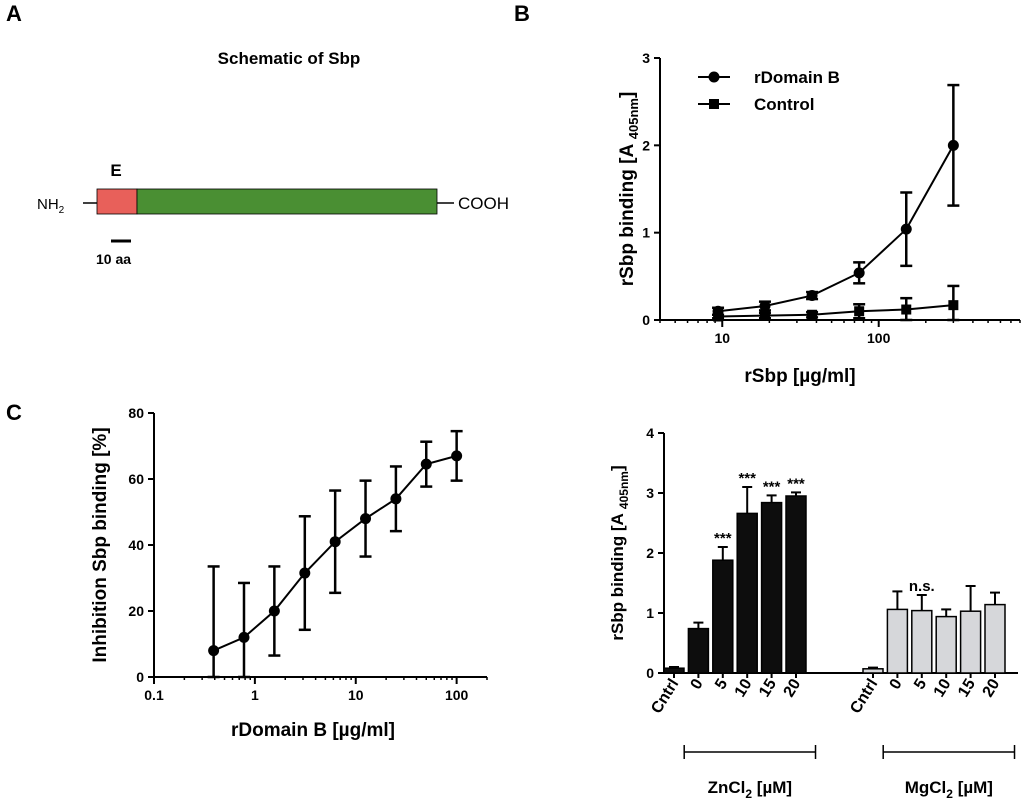 The image size is (1023, 800). What do you see at coordinates (287, 201) in the screenshot?
I see `sbp-body-block` at bounding box center [287, 201].